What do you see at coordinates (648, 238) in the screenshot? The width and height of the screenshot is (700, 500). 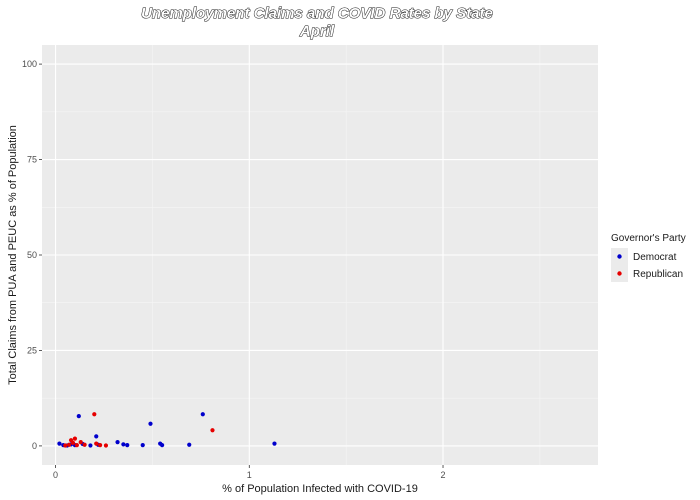 I see `legend-title: Governor's Party` at bounding box center [648, 238].